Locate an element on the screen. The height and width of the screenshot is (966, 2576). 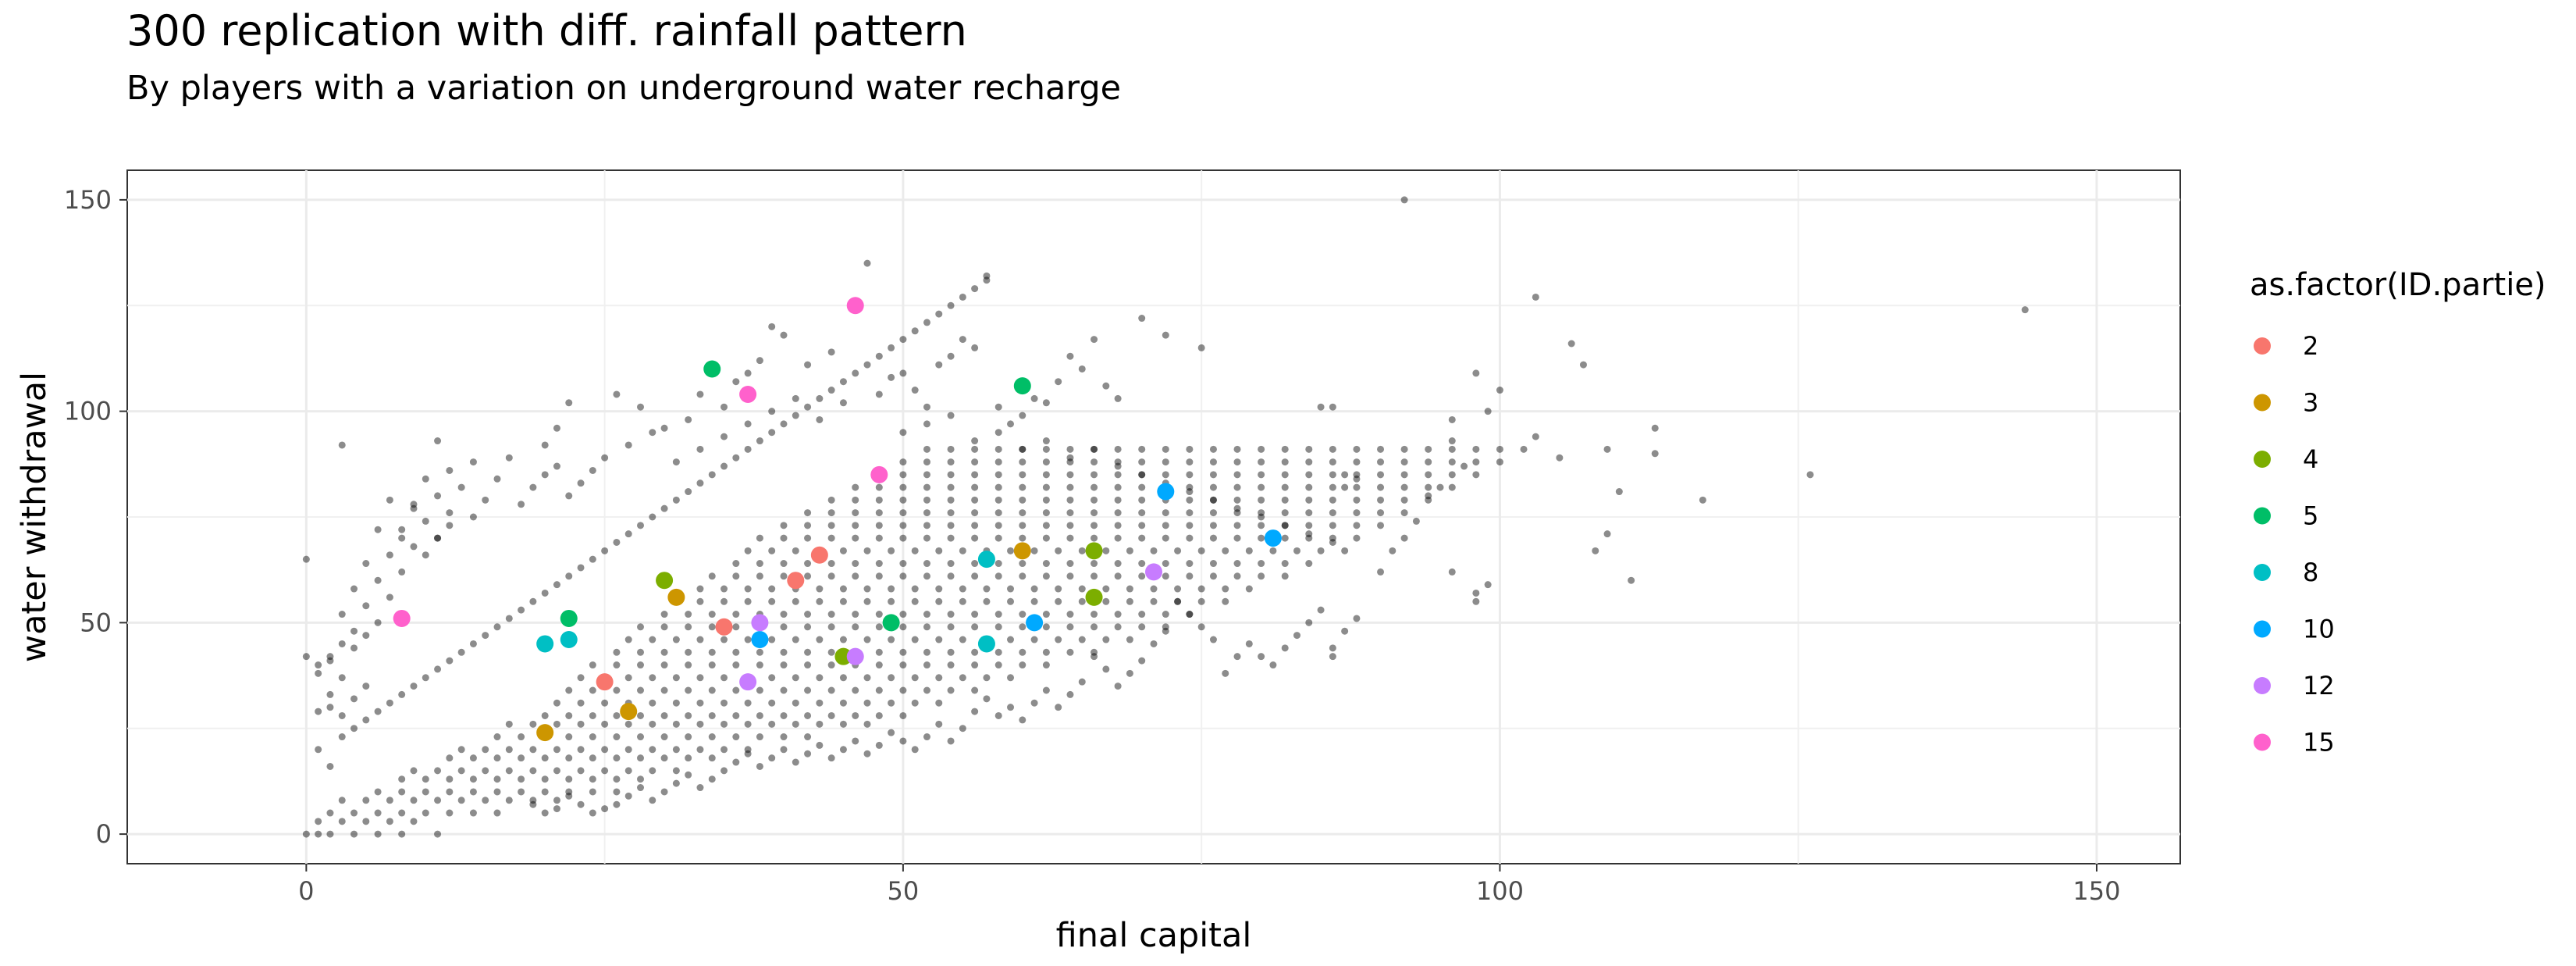
x-tick-label: 100 is located at coordinates (1500, 891).